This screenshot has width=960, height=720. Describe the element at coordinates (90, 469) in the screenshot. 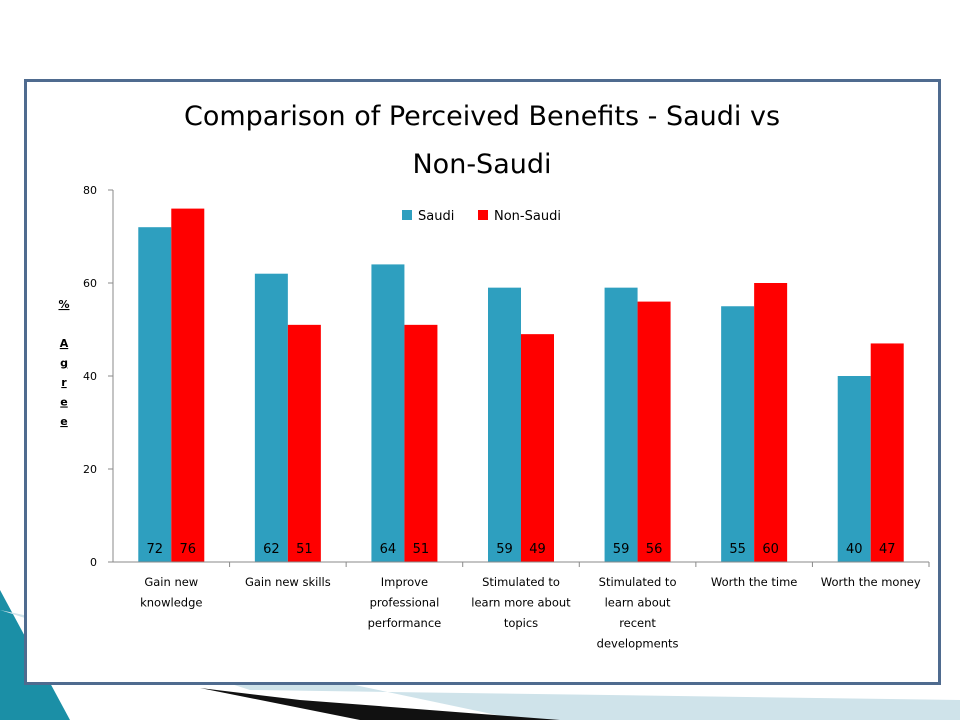

I see `y-tick-label: 20` at that location.